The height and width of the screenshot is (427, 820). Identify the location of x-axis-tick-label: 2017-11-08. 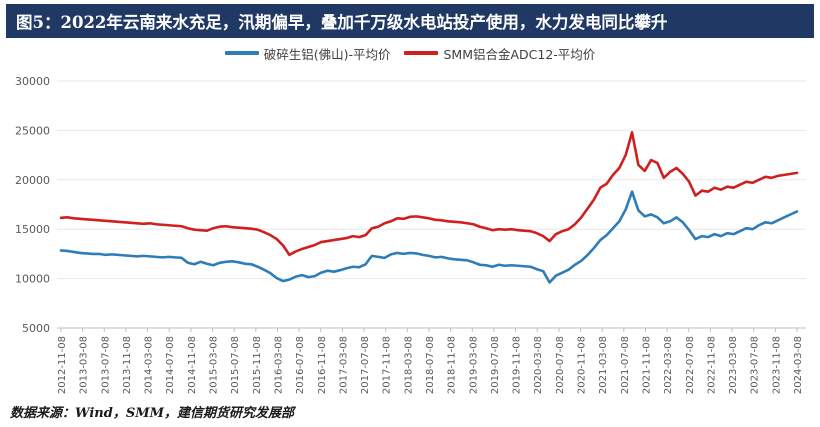
(387, 365).